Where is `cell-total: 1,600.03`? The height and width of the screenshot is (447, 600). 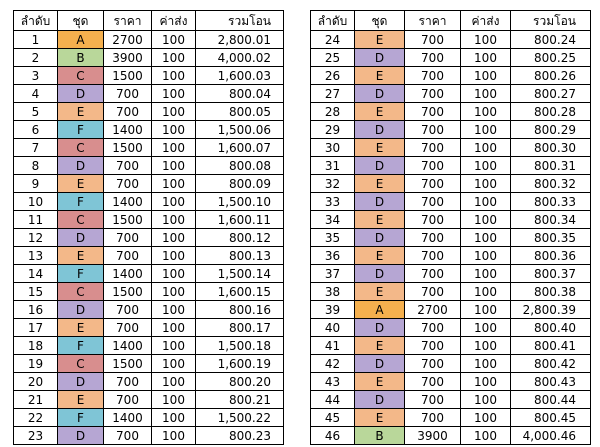 cell-total: 1,600.03 is located at coordinates (239, 75).